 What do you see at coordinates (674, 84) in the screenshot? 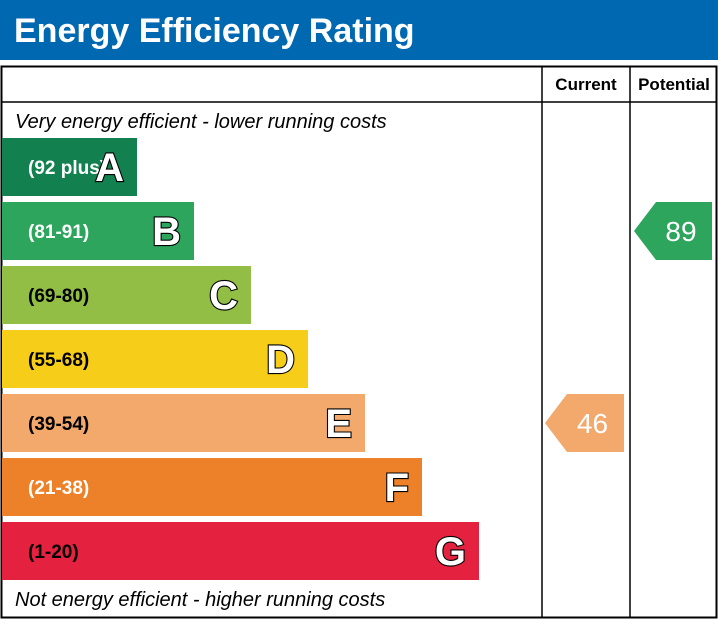
I see `potential-column-header: Potential` at bounding box center [674, 84].